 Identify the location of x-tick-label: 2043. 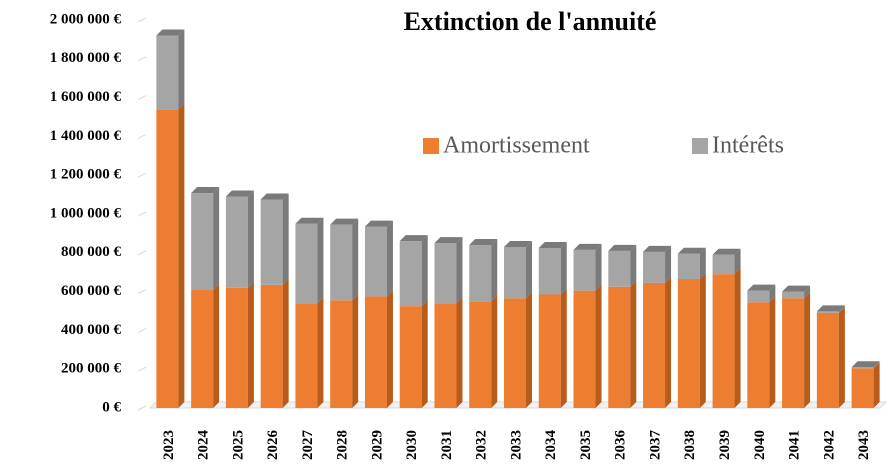
(864, 445).